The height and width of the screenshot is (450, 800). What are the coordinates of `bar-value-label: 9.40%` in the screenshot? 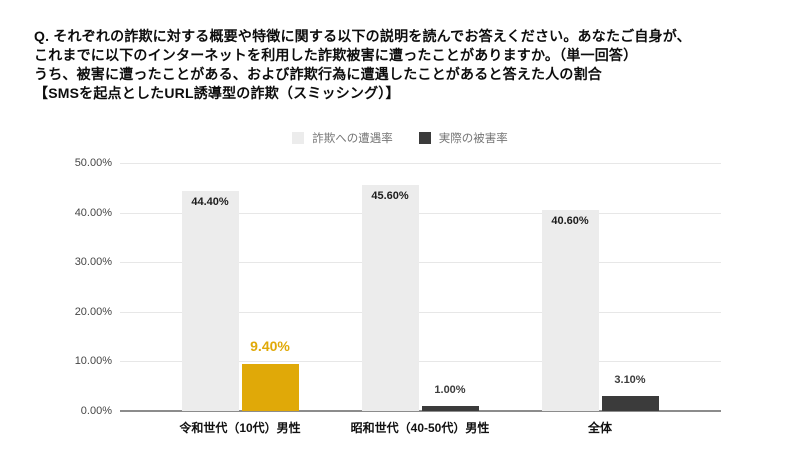 It's located at (270, 346).